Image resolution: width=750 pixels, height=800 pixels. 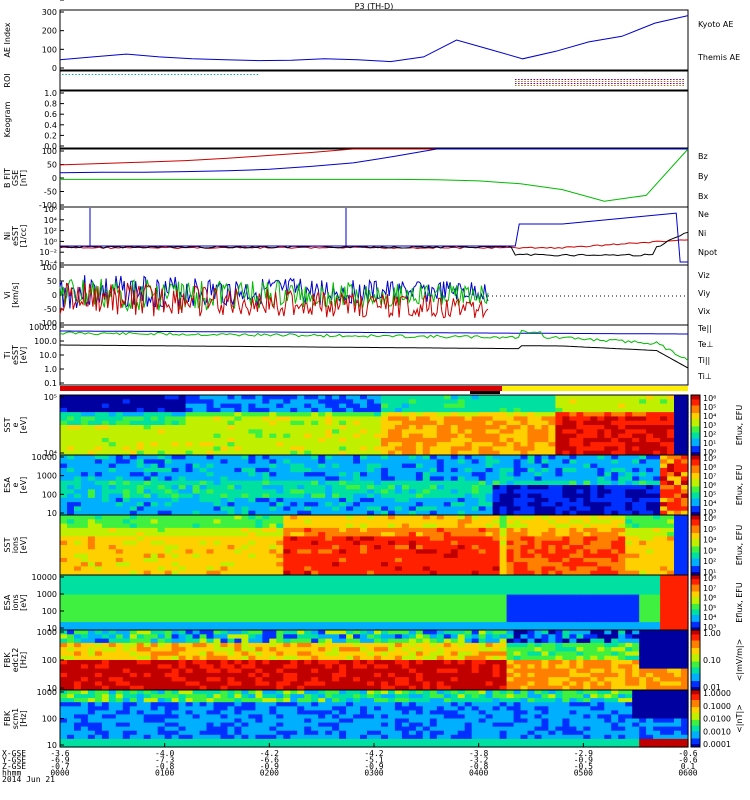 What do you see at coordinates (695, 522) in the screenshot?
I see `sst-ion-cbar` at bounding box center [695, 522].